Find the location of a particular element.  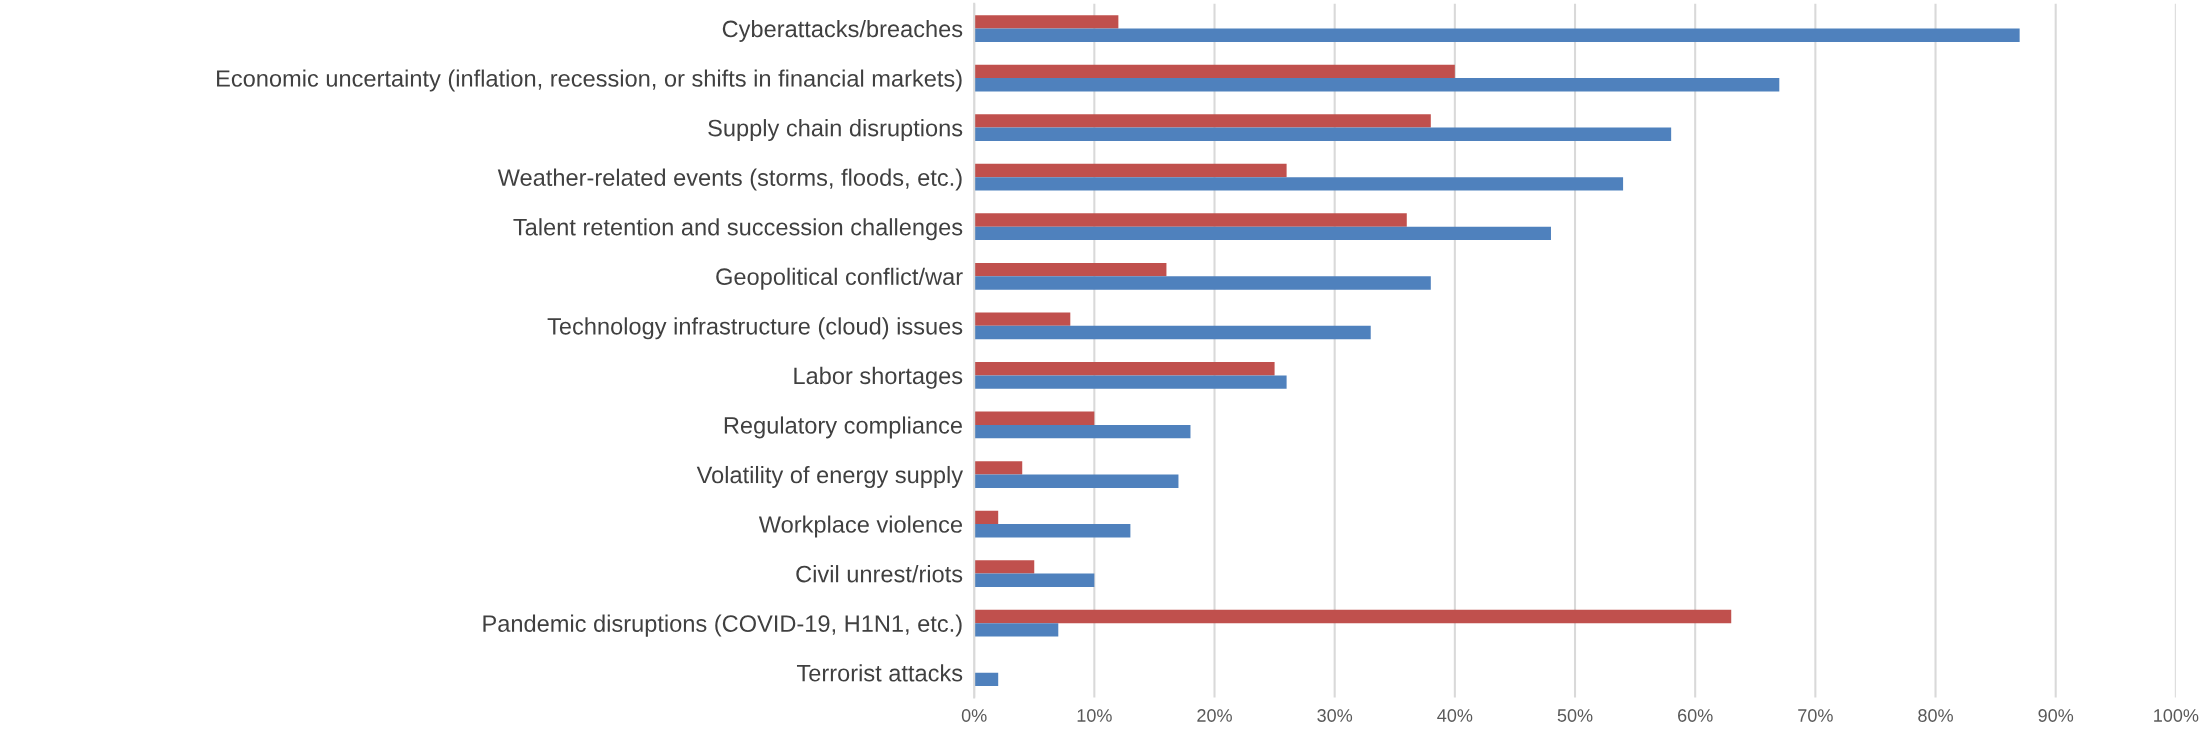

y-tick-label: Talent retention and succession challenges is located at coordinates (738, 229).